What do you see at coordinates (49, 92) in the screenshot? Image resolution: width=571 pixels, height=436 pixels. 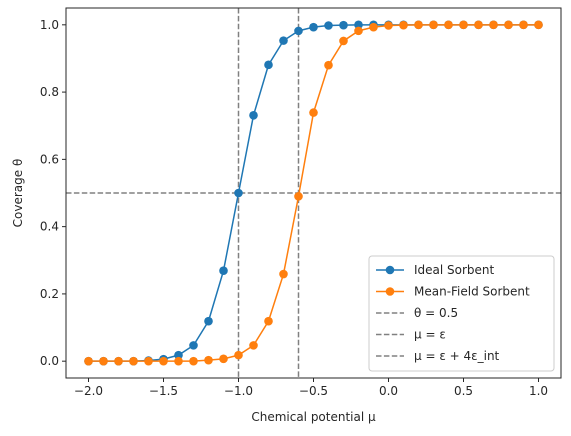 I see `y-tick-label: 0.8` at bounding box center [49, 92].